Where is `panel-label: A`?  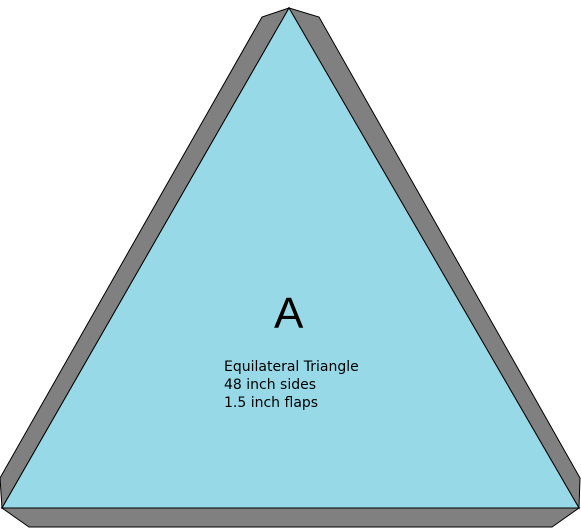
panel-label: A is located at coordinates (289, 313).